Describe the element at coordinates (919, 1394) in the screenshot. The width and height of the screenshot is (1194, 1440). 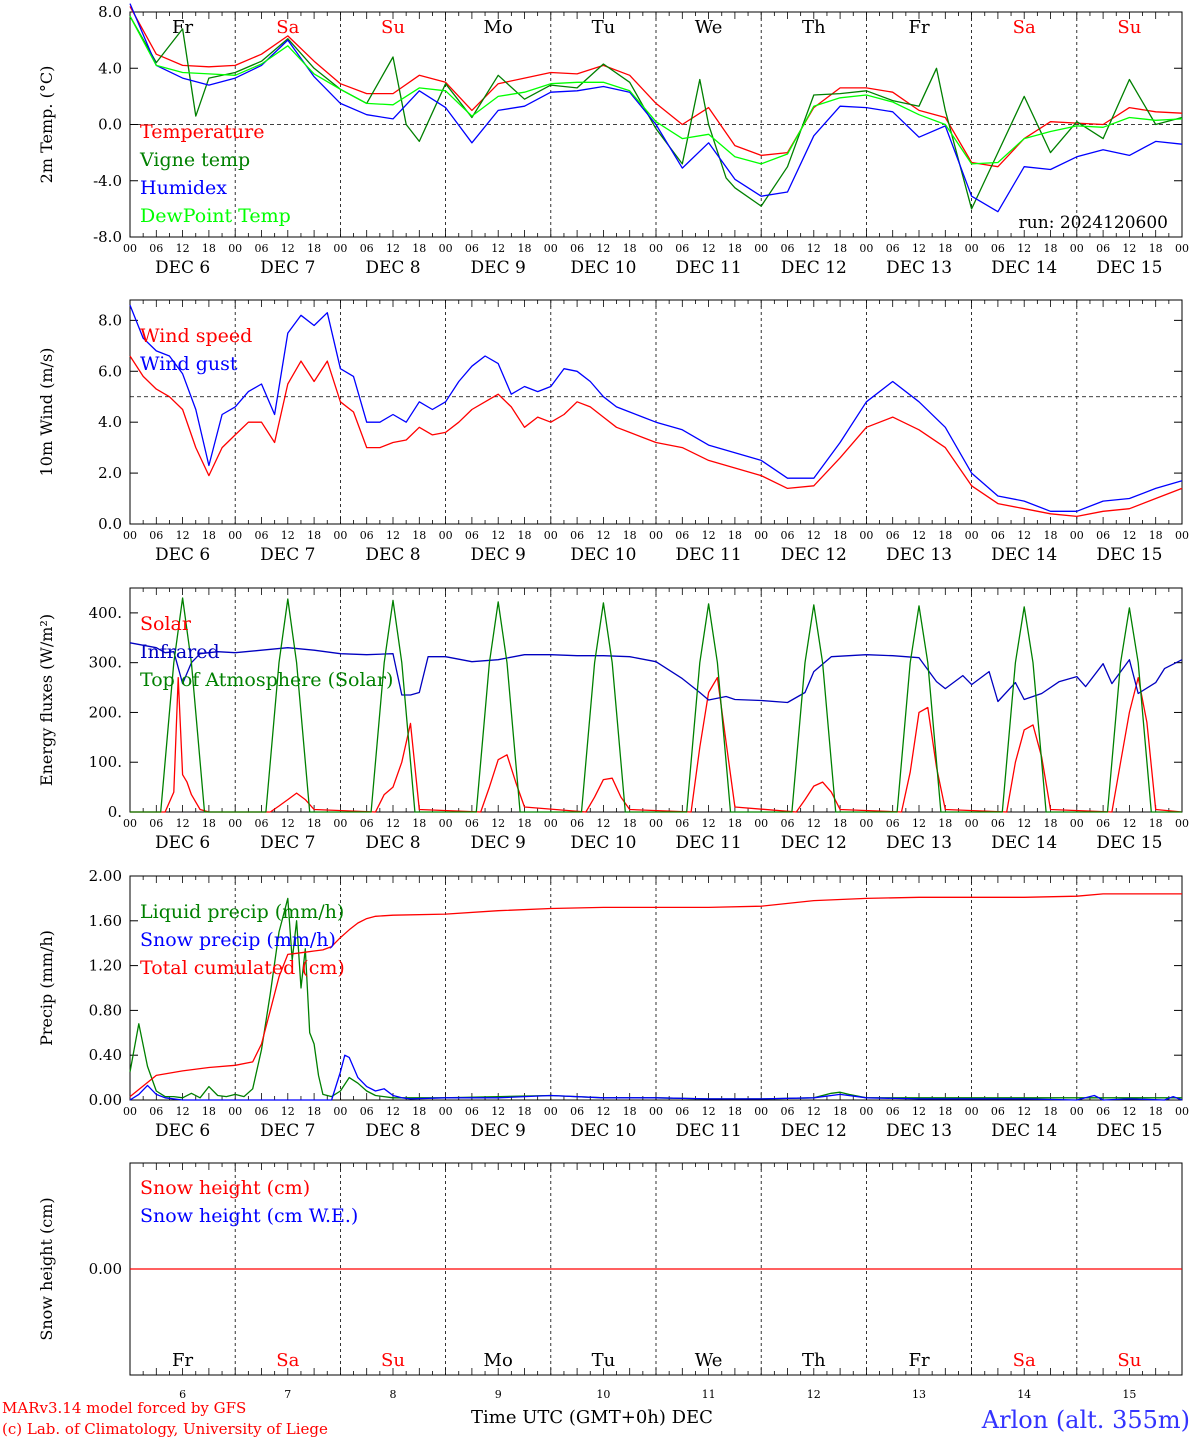
I see `day-number-label: 13` at that location.